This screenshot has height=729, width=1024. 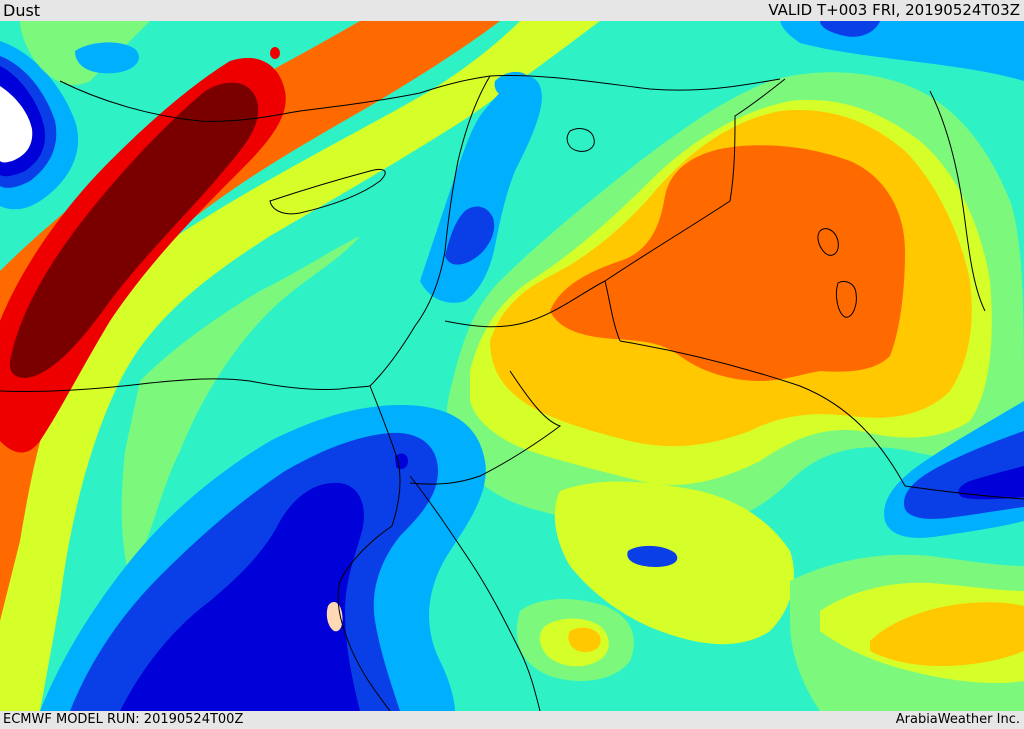 I want to click on saudi-jordan-border, so click(x=485, y=427).